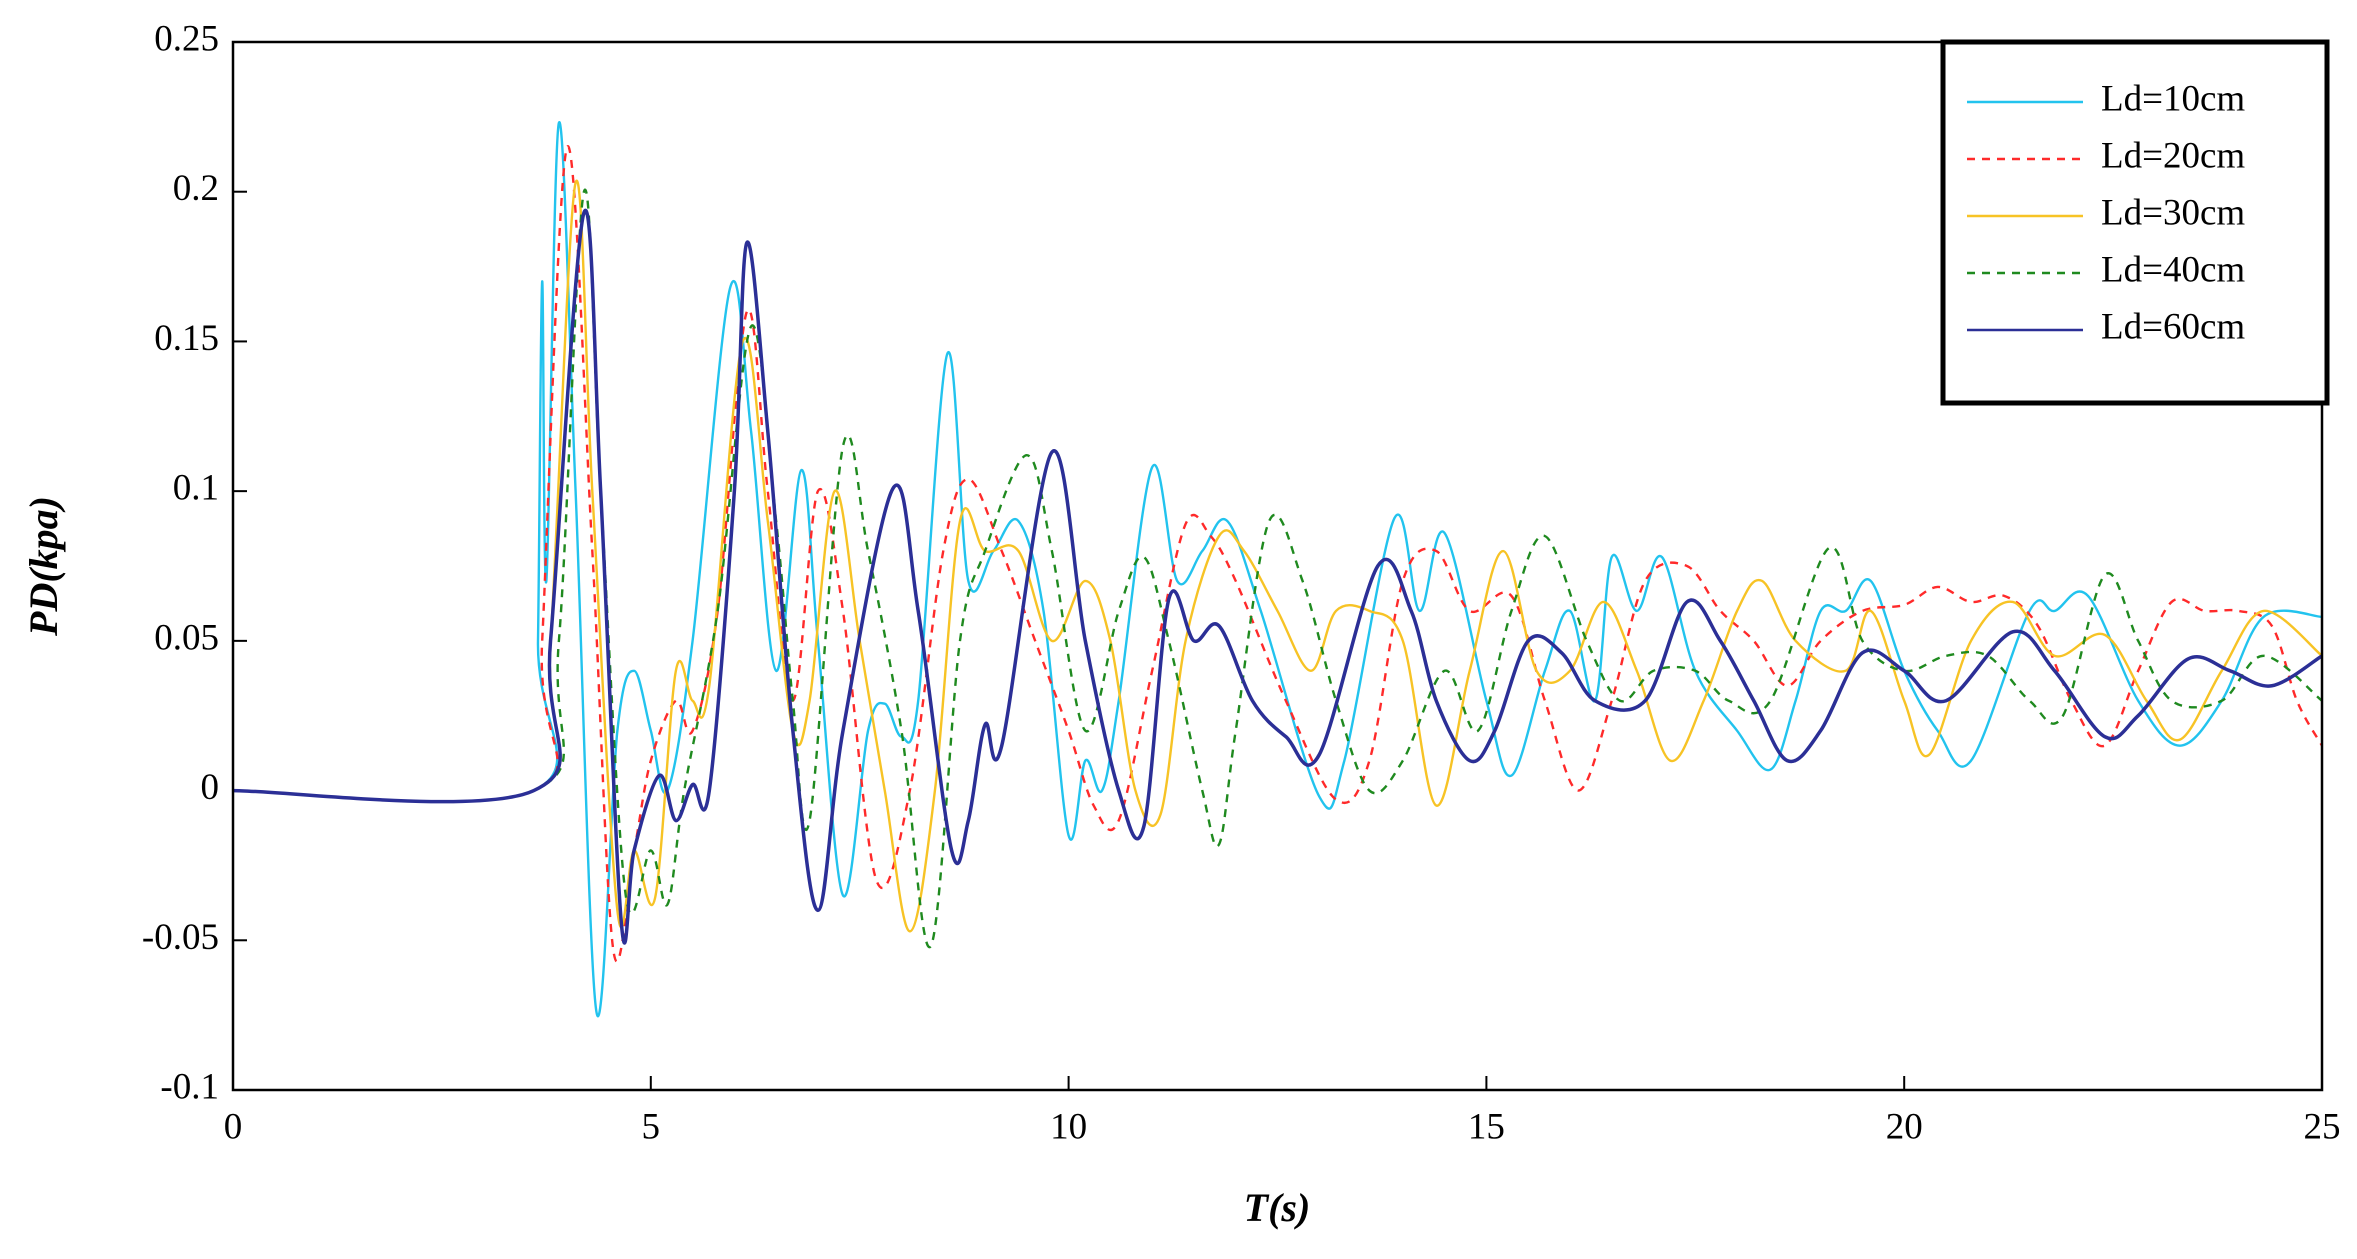 This screenshot has width=2357, height=1259. Describe the element at coordinates (1068, 1126) in the screenshot. I see `x-tick-label: 10` at that location.